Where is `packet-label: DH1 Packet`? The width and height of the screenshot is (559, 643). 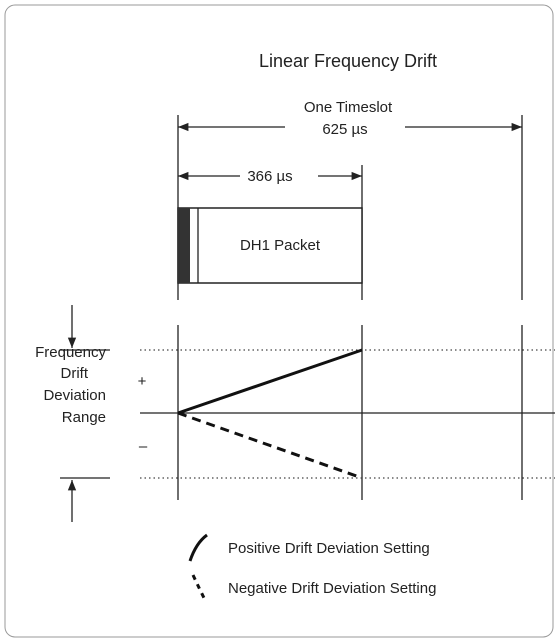 packet-label: DH1 Packet is located at coordinates (280, 245).